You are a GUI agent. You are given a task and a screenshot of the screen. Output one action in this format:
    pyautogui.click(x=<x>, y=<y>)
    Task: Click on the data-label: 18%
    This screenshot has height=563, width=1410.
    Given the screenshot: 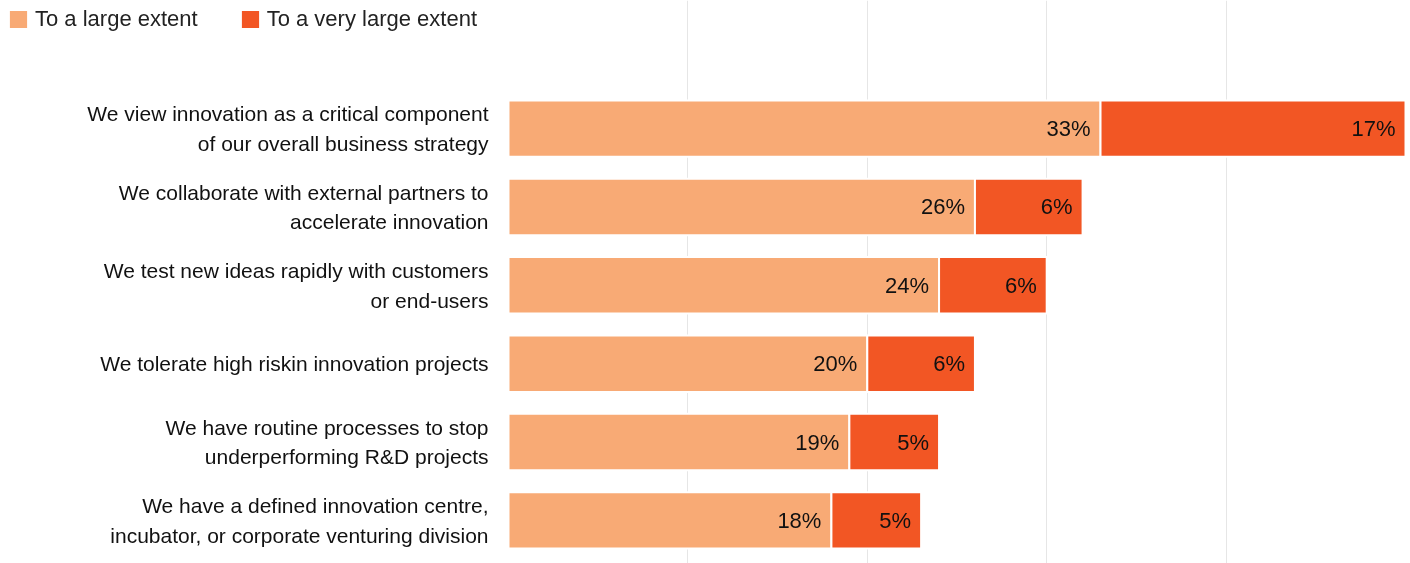 What is the action you would take?
    pyautogui.click(x=799, y=520)
    